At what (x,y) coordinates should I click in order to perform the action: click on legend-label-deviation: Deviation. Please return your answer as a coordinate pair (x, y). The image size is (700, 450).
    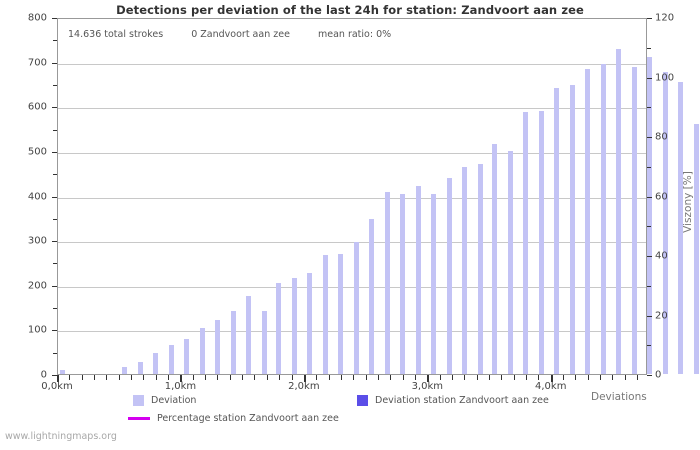
    Looking at the image, I should click on (174, 400).